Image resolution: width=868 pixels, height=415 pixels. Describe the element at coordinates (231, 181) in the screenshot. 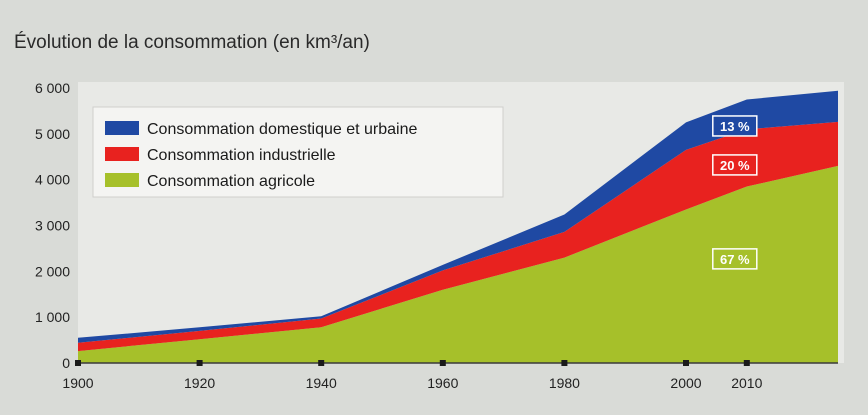

I see `legend-label: Consommation agricole` at that location.